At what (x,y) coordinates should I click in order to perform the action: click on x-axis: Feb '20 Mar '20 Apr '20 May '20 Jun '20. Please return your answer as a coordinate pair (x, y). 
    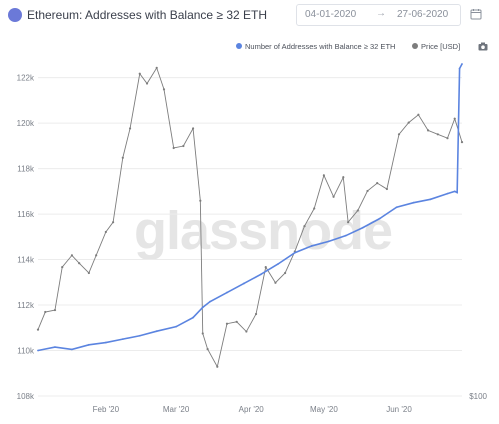
    Looking at the image, I should click on (253, 409).